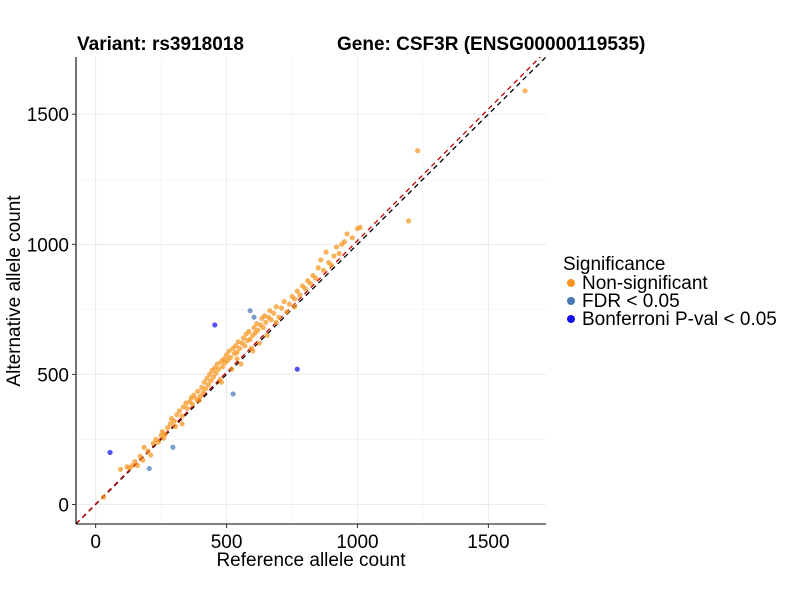 Image resolution: width=800 pixels, height=600 pixels. What do you see at coordinates (311, 560) in the screenshot?
I see `x-axis-label: Reference allele count` at bounding box center [311, 560].